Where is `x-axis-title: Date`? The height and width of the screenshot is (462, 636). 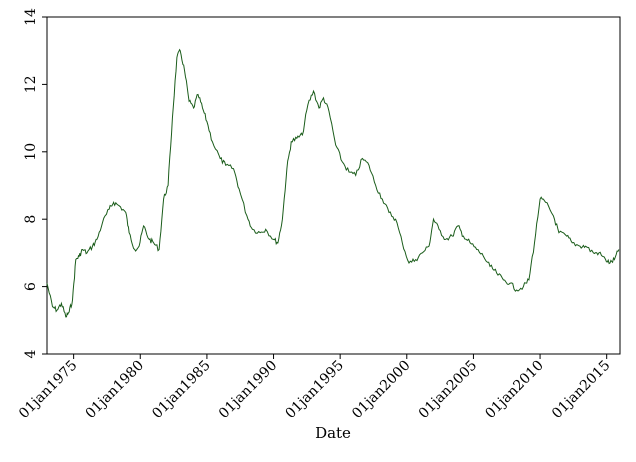 x-axis-title: Date is located at coordinates (333, 433).